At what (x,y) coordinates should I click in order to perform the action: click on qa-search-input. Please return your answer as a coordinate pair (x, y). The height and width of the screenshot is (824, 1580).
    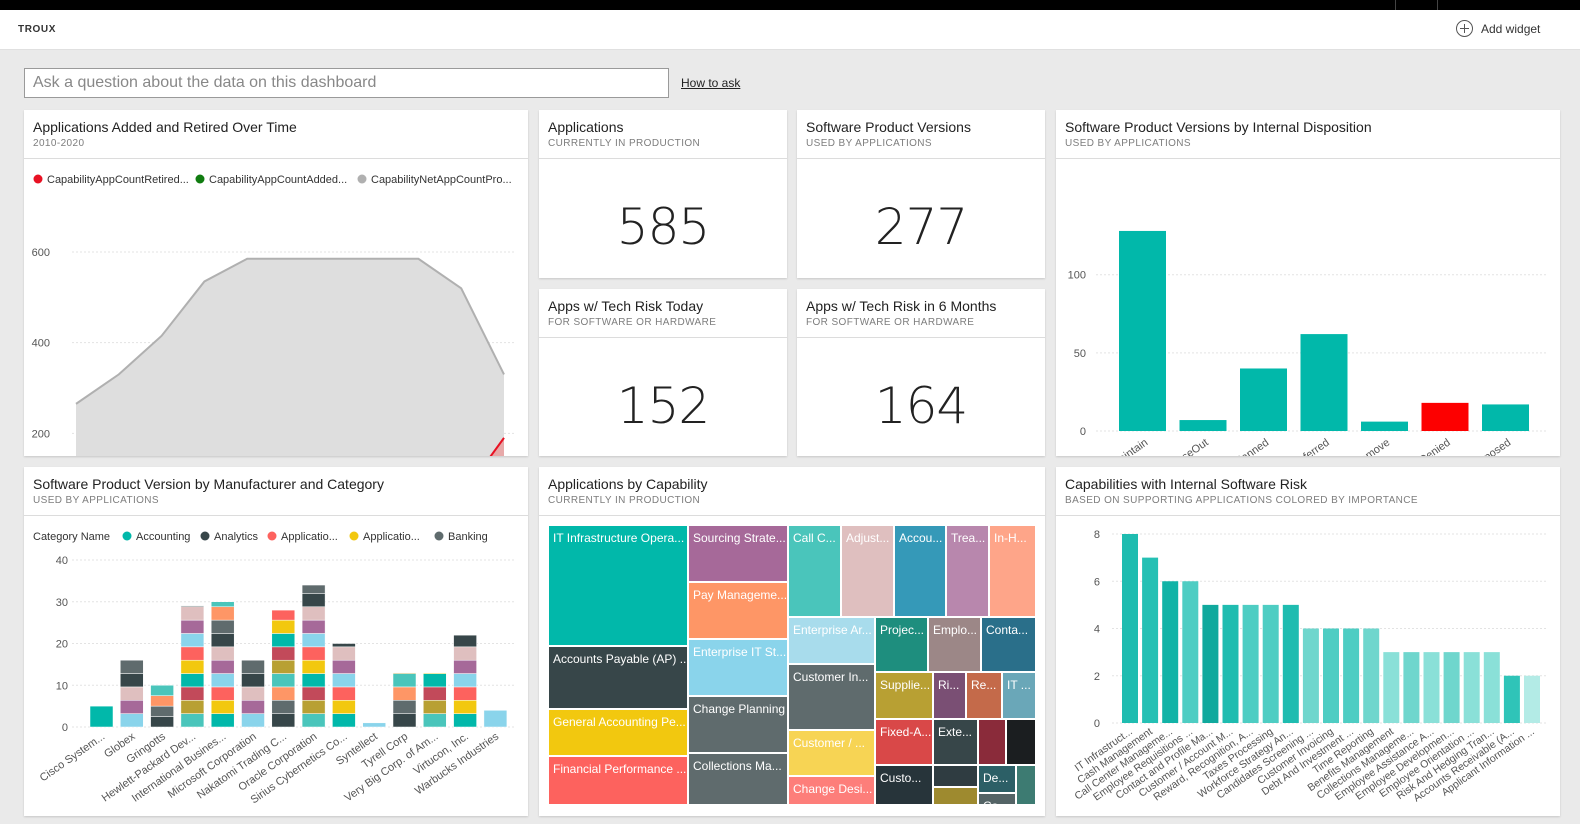
    Looking at the image, I should click on (346, 83).